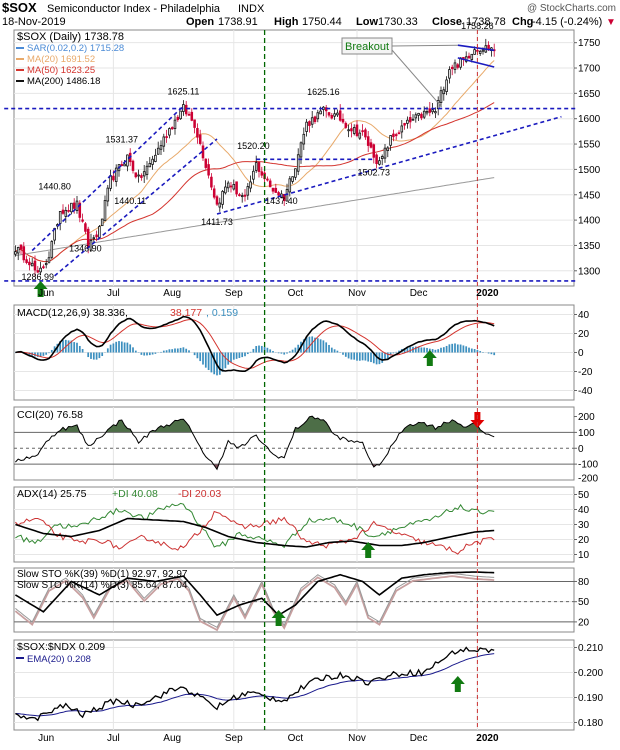  What do you see at coordinates (72, 313) in the screenshot?
I see `macd-title: MACD(12,26,9) 38.336,` at bounding box center [72, 313].